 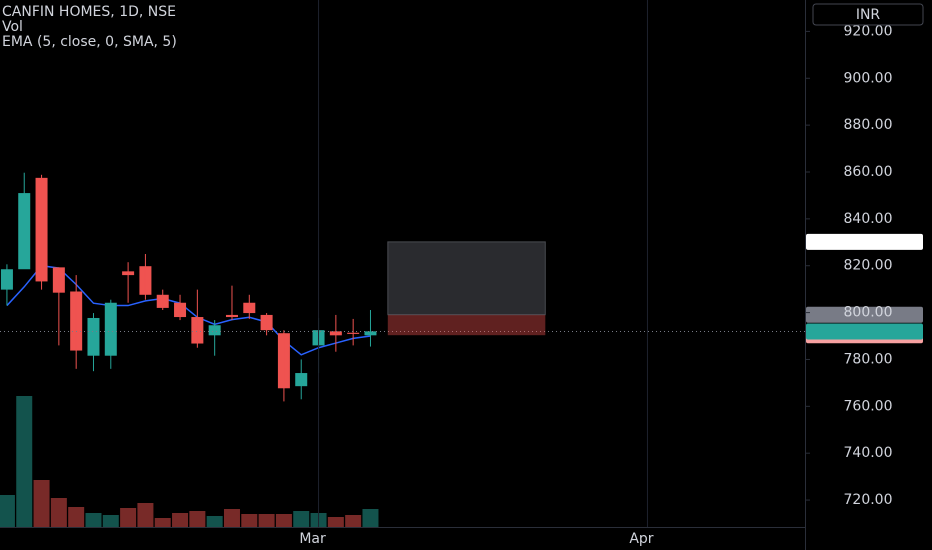 What do you see at coordinates (188, 310) in the screenshot?
I see `ema-line` at bounding box center [188, 310].